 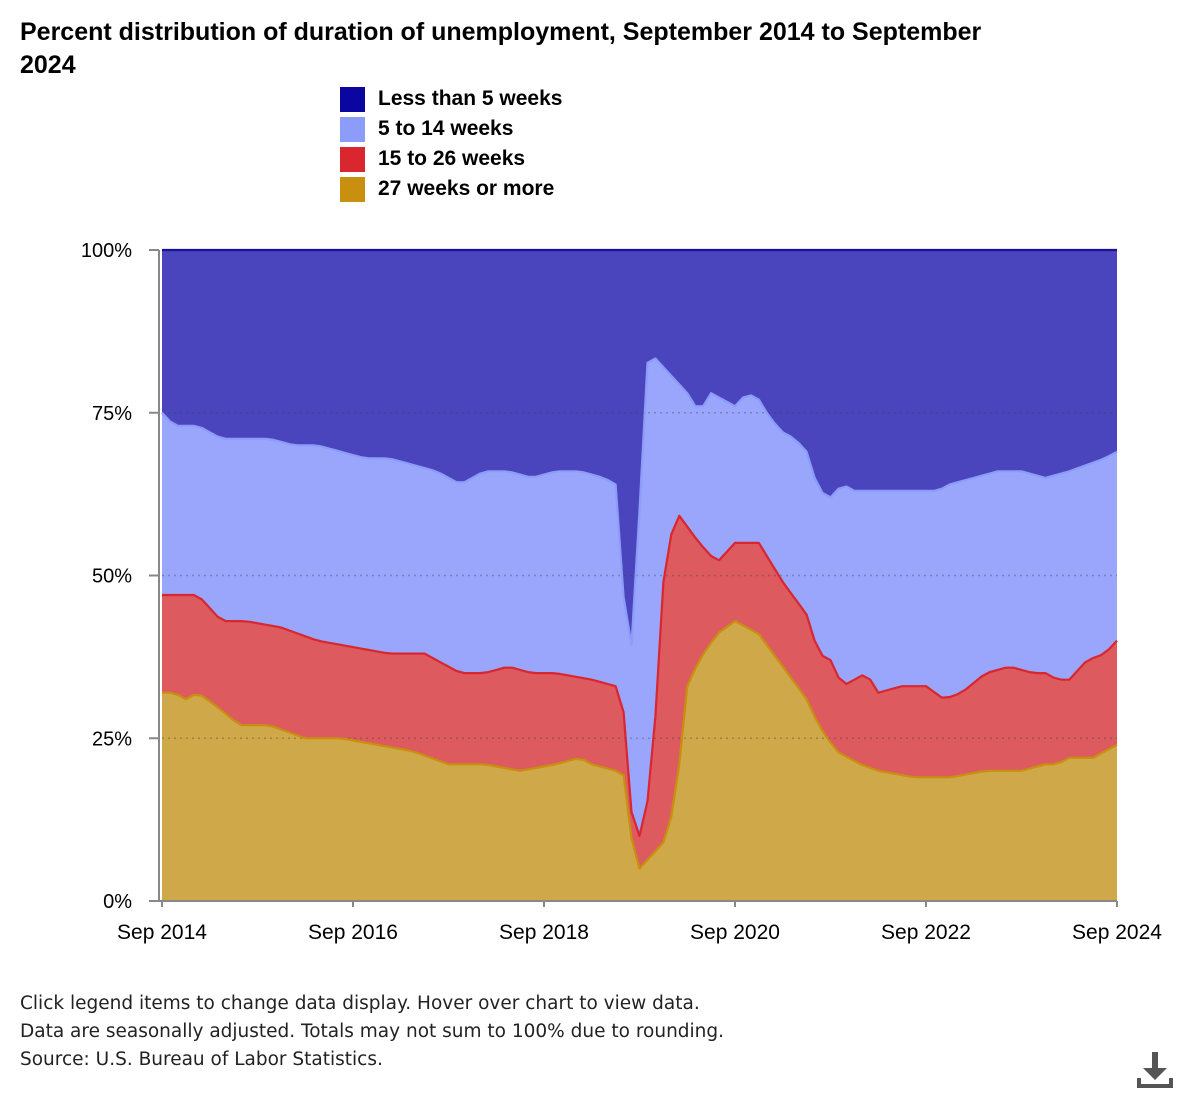 I want to click on x-tick-label: Sep 2020, so click(x=735, y=932).